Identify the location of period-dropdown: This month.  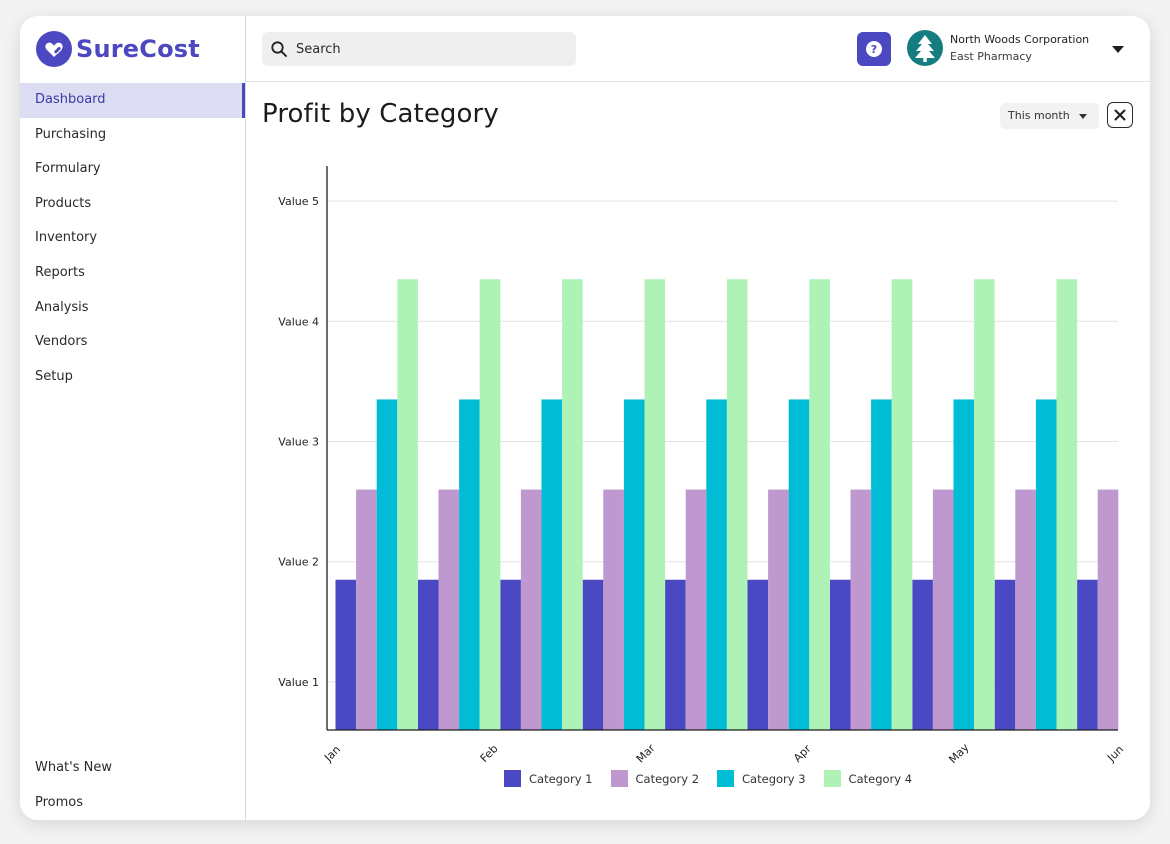
(1049, 116).